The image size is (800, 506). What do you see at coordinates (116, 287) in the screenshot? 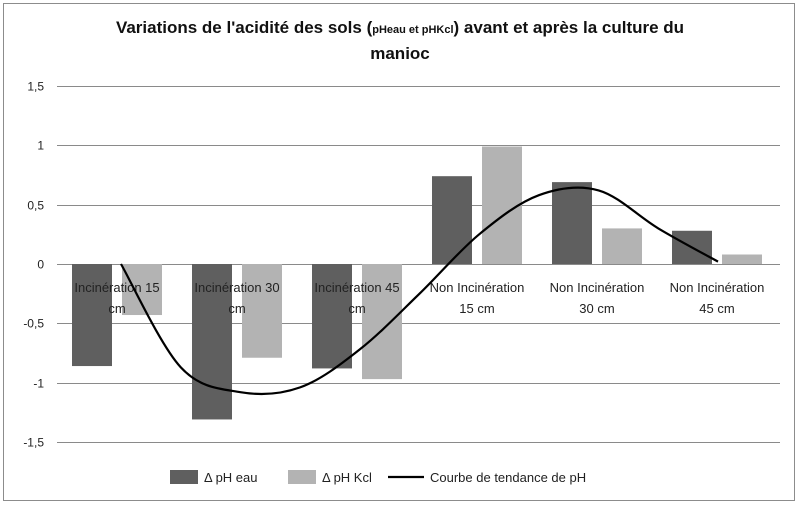
I see `category-label: Incinération 15` at bounding box center [116, 287].